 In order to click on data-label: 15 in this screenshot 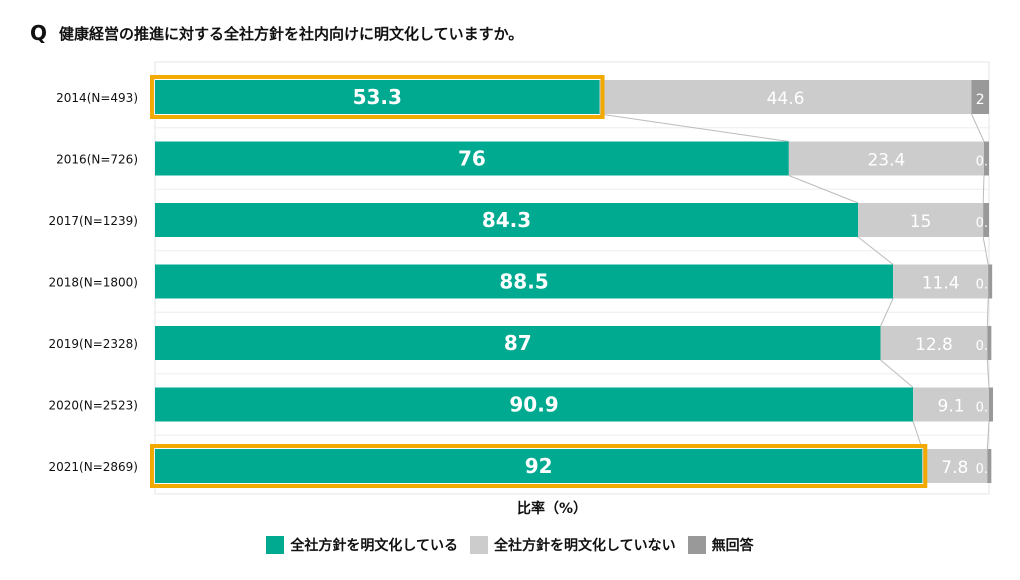, I will do `click(921, 222)`.